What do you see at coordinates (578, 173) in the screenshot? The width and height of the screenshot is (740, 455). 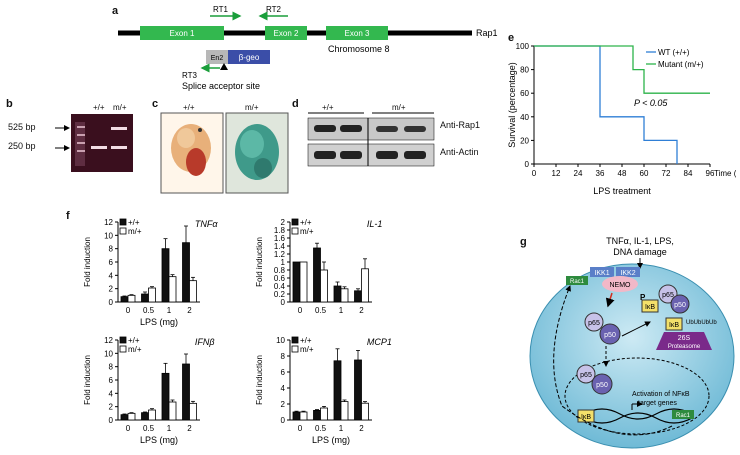 I see `x-tick-label: 24` at bounding box center [578, 173].